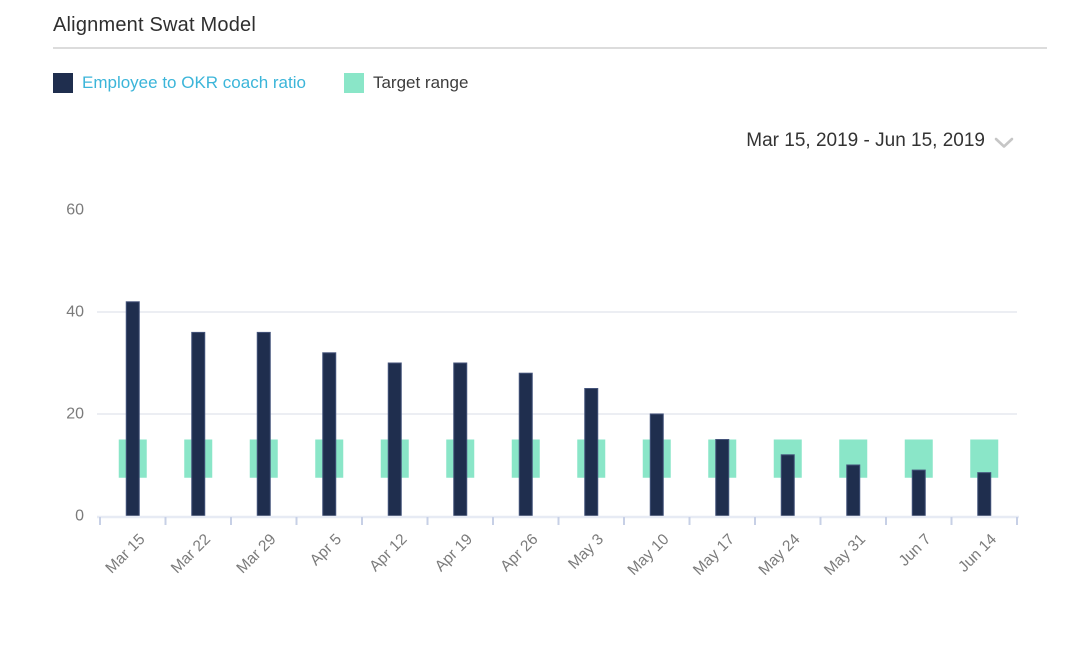 The height and width of the screenshot is (648, 1070). Describe the element at coordinates (780, 555) in the screenshot. I see `x-axis-tick-label-may-24: May 24` at that location.